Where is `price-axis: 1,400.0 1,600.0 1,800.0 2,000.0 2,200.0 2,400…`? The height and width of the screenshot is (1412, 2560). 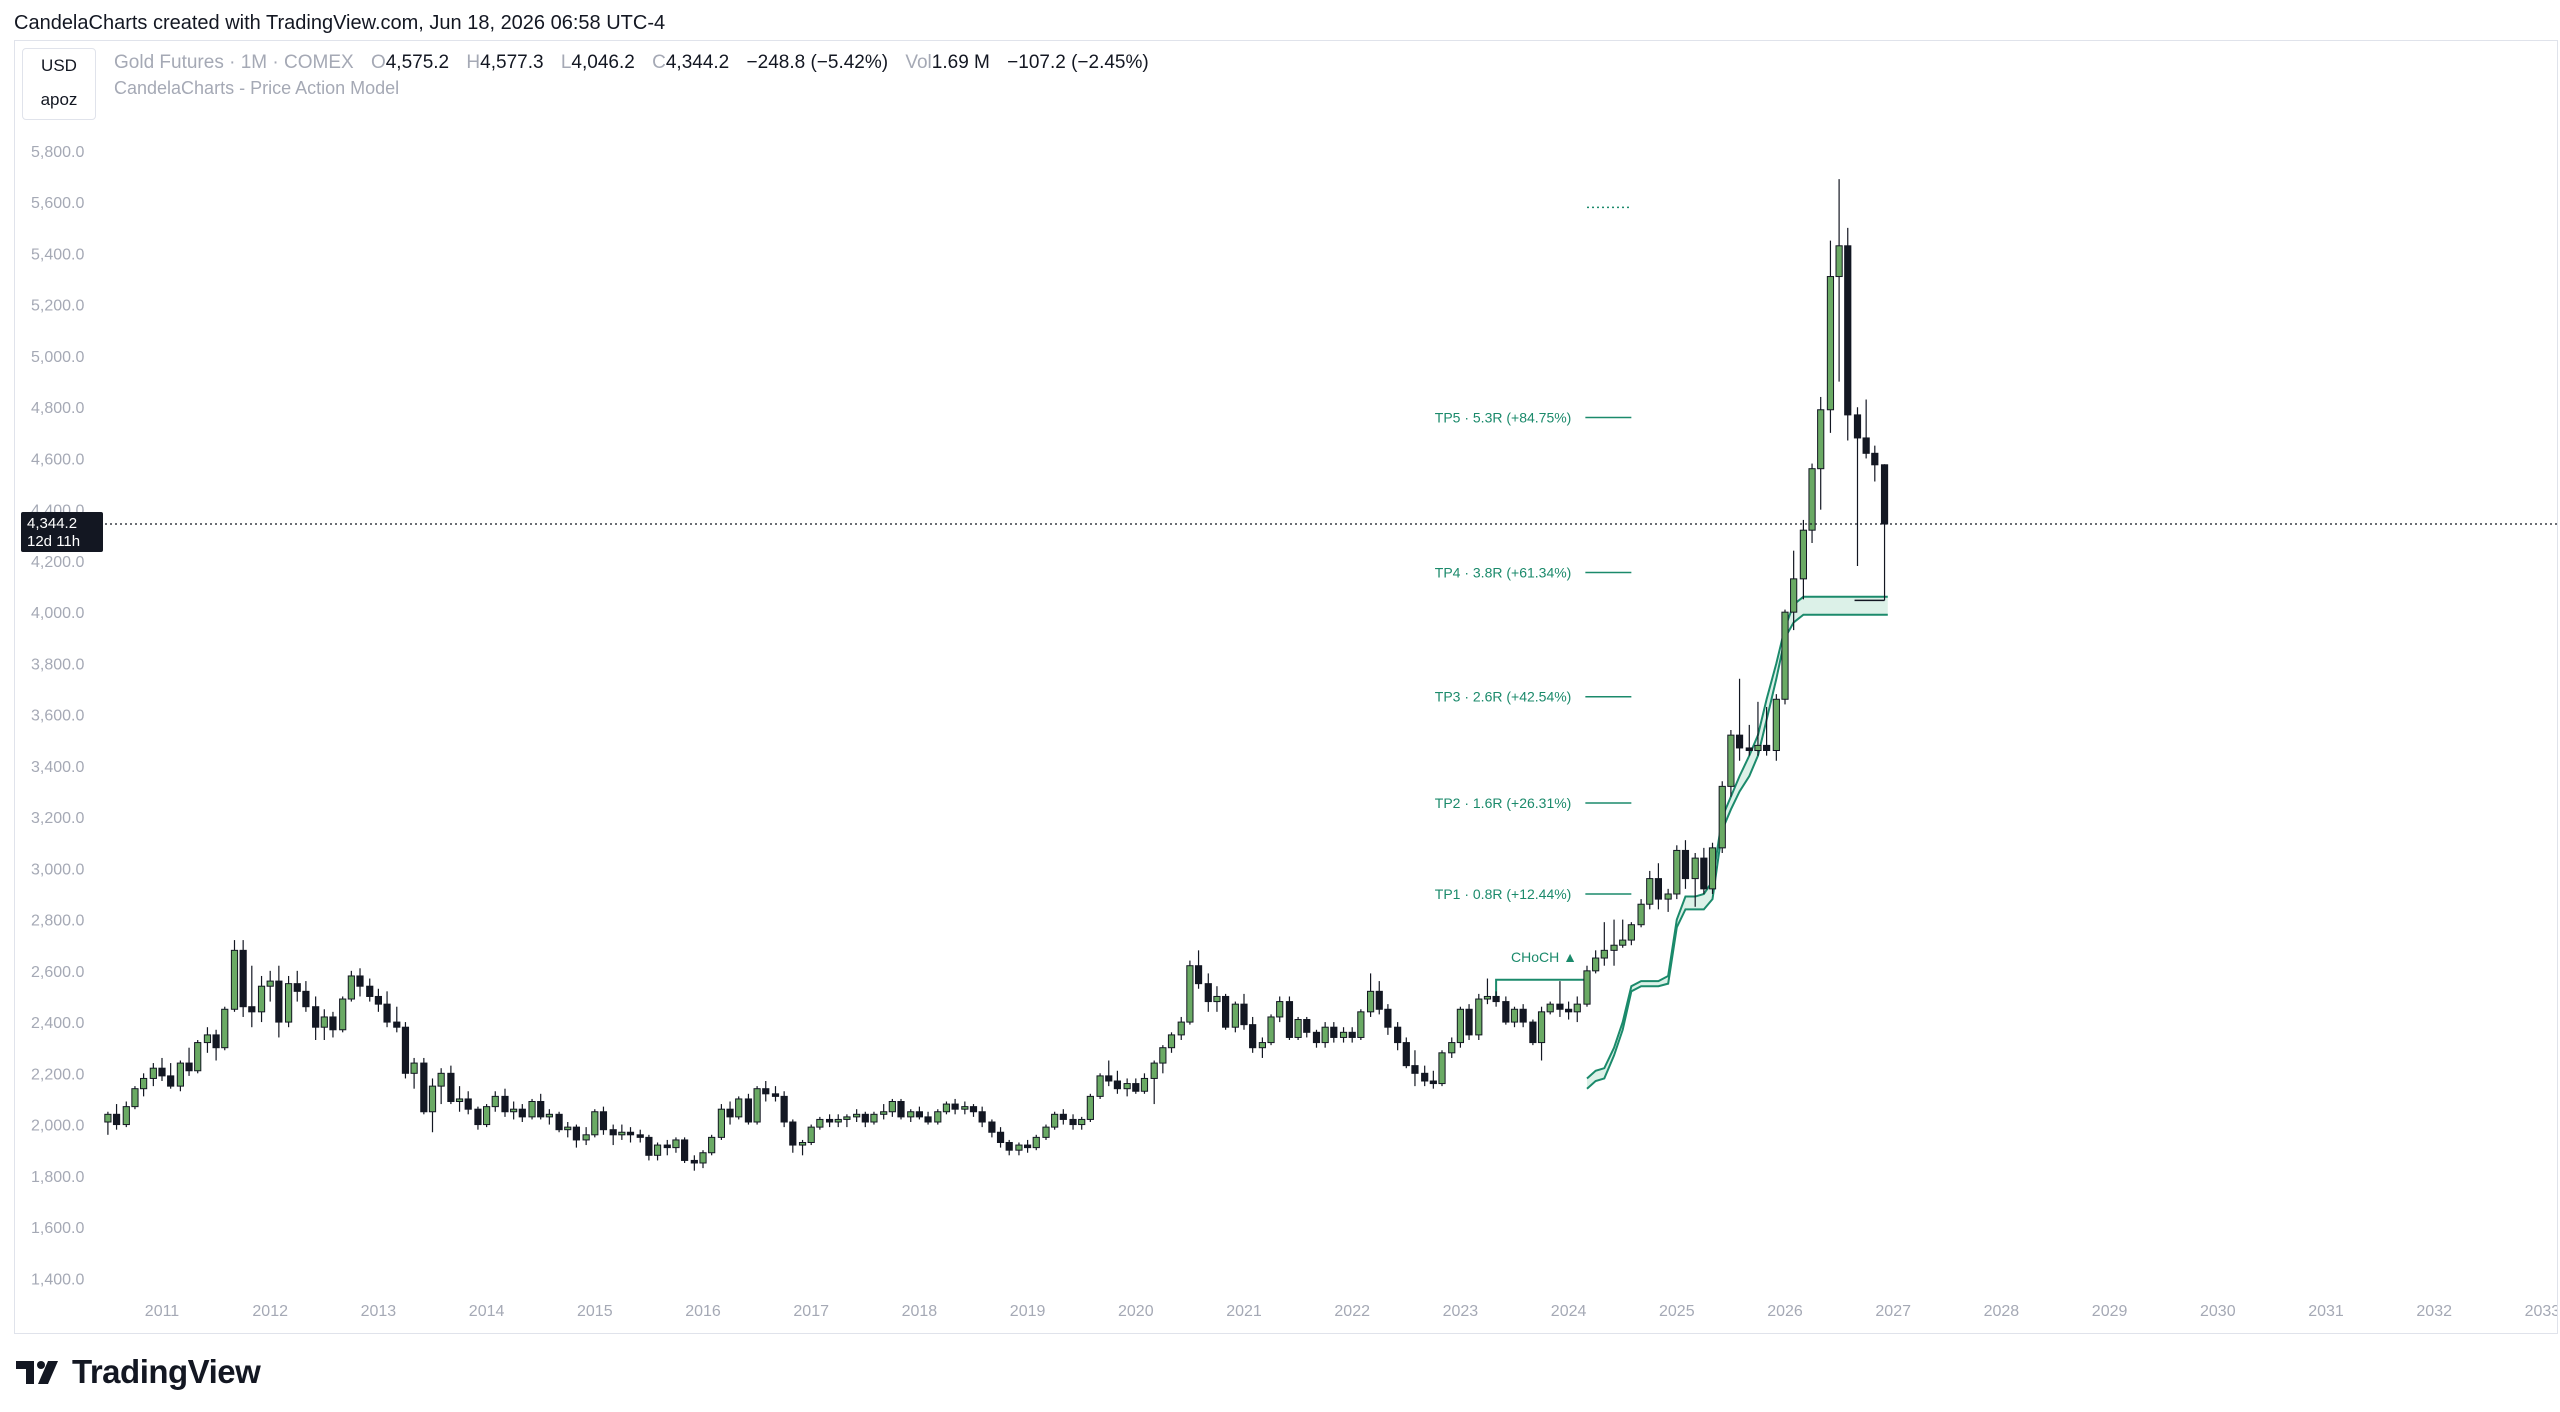
price-axis: 1,400.0 1,600.0 1,800.0 2,000.0 2,200.0 2,400… is located at coordinates (57, 716).